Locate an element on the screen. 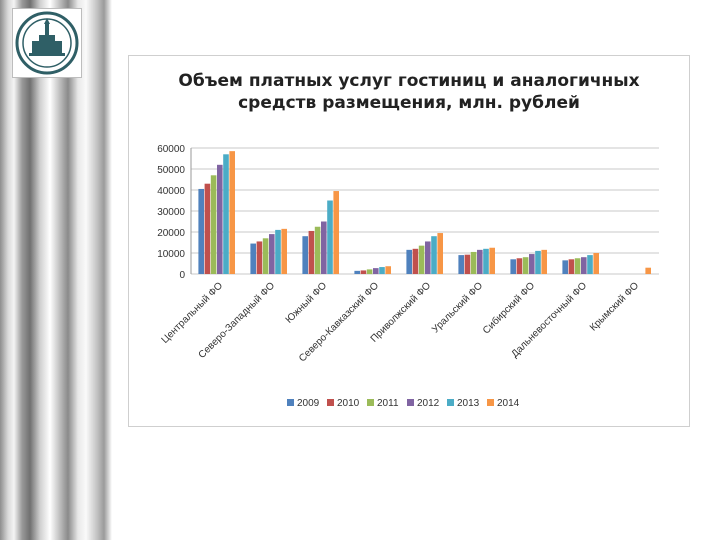 The height and width of the screenshot is (540, 720). university-logo is located at coordinates (47, 43).